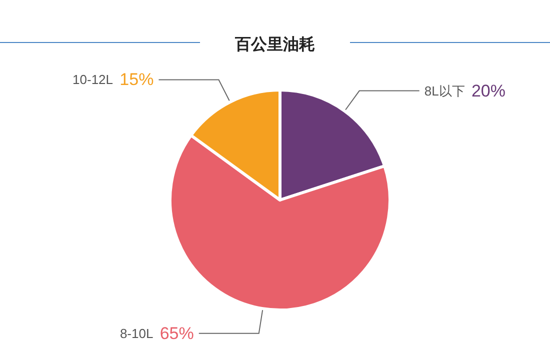  Describe the element at coordinates (137, 80) in the screenshot. I see `data-label: 15%` at that location.